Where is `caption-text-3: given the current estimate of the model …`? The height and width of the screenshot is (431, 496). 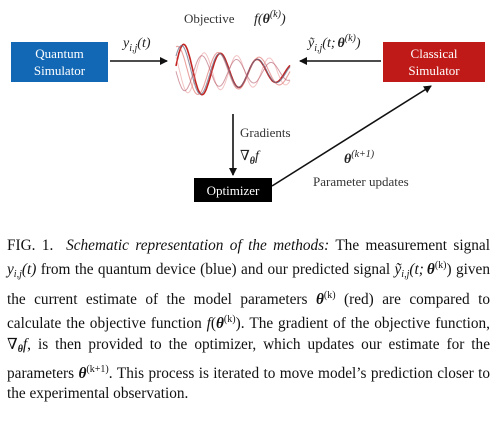 caption-text-3: given the current estimate of the model … is located at coordinates (248, 284).